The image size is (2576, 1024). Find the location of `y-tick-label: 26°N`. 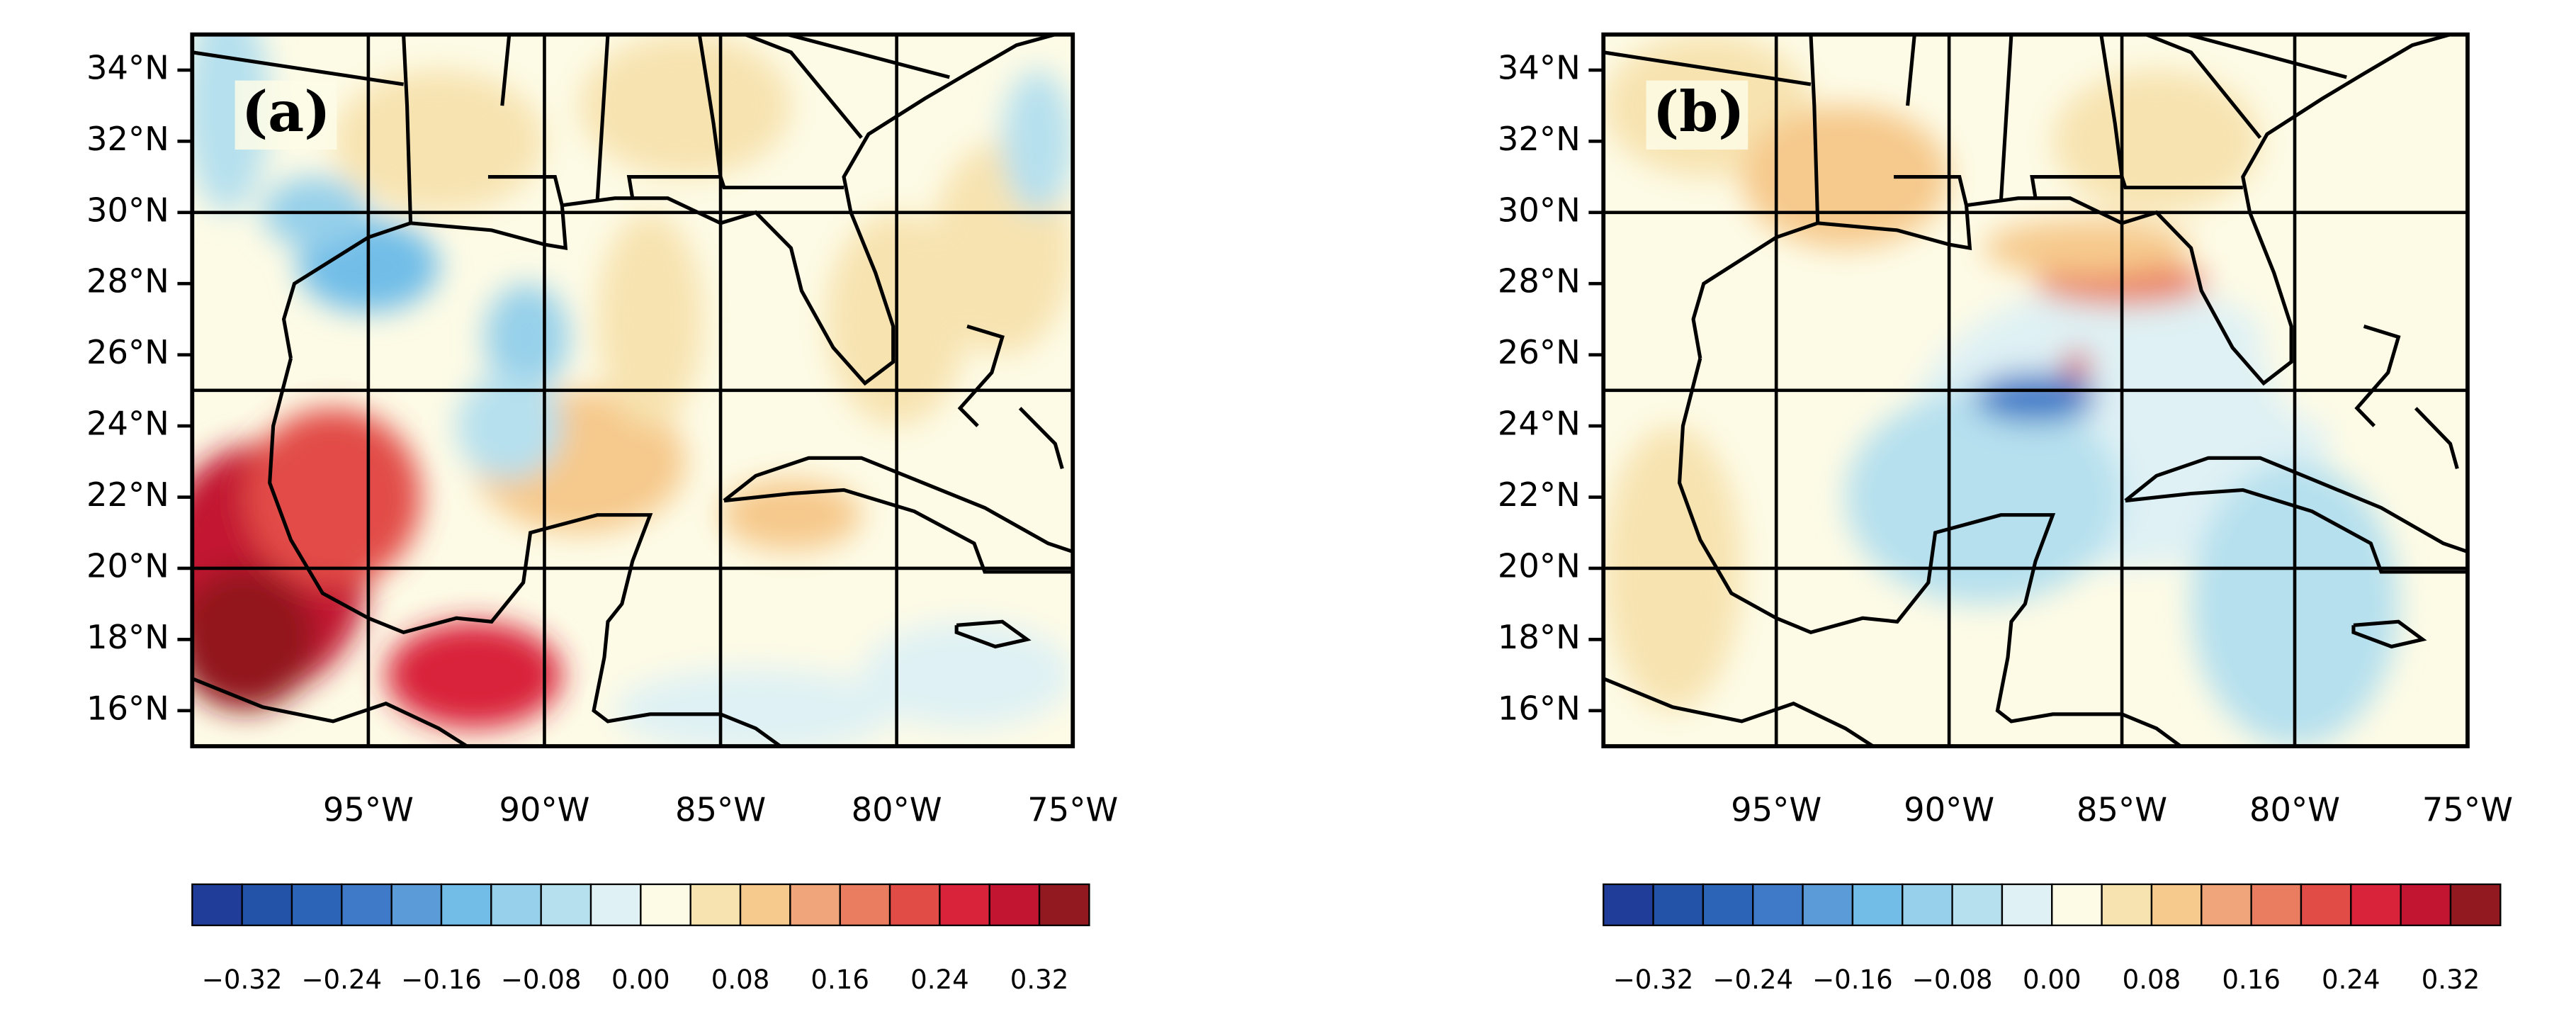

y-tick-label: 26°N is located at coordinates (127, 352).